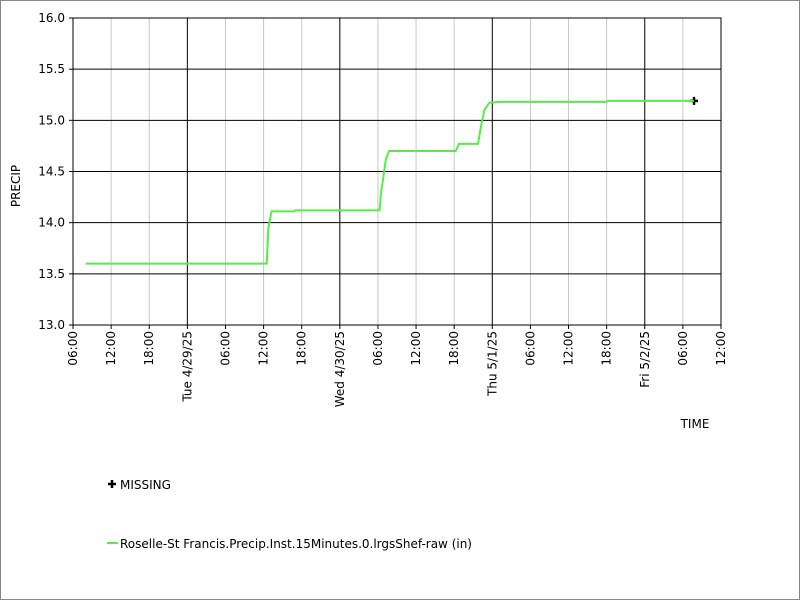 The width and height of the screenshot is (800, 600). Describe the element at coordinates (16, 186) in the screenshot. I see `y-axis-label: PRECIP` at that location.